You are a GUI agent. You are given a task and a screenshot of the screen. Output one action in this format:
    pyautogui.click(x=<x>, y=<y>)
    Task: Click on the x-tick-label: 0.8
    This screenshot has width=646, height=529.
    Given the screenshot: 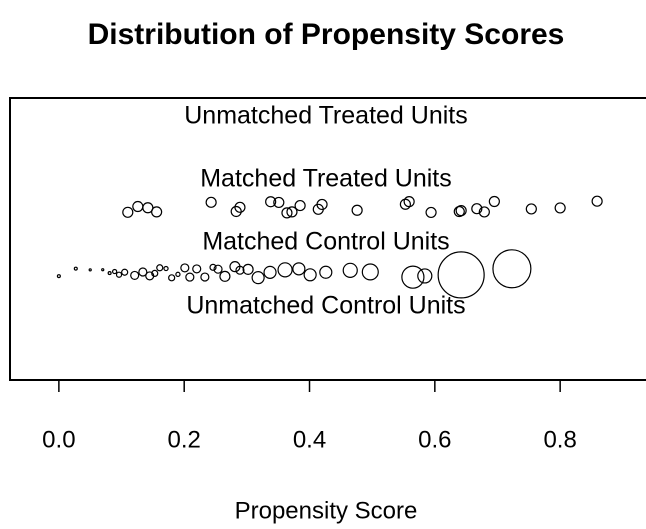 What is the action you would take?
    pyautogui.click(x=559, y=439)
    